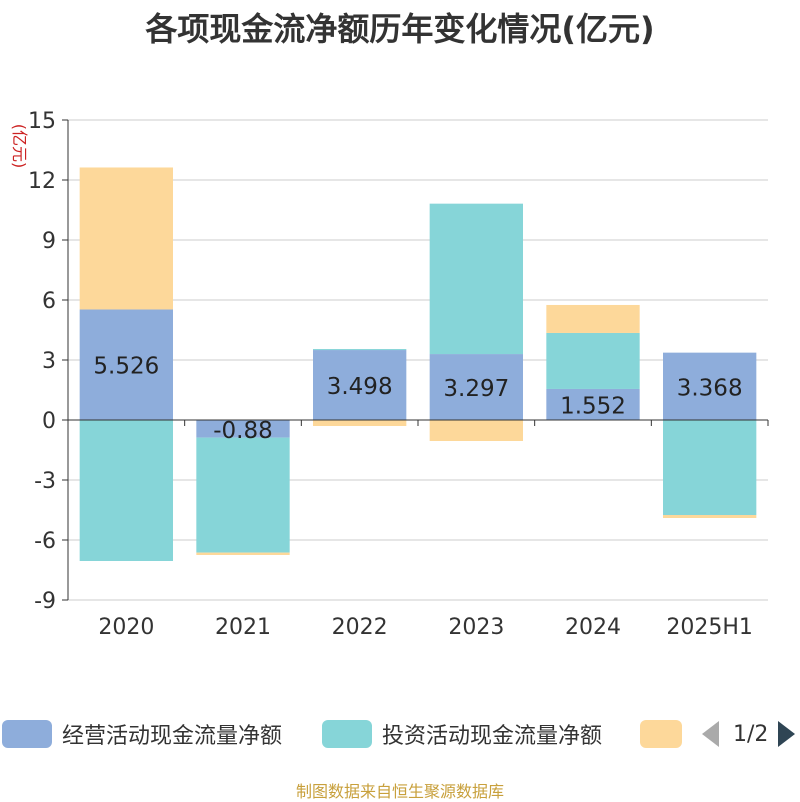 The width and height of the screenshot is (800, 802). Describe the element at coordinates (126, 367) in the screenshot. I see `data-label: 5.526` at that location.